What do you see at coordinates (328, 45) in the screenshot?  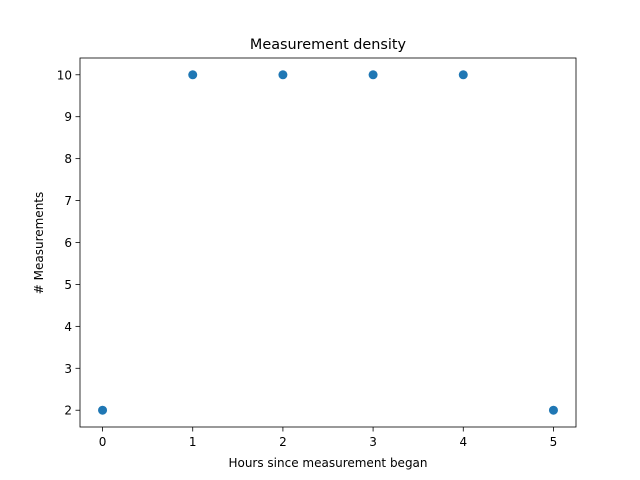 I see `chart-title: Measurement density` at bounding box center [328, 45].